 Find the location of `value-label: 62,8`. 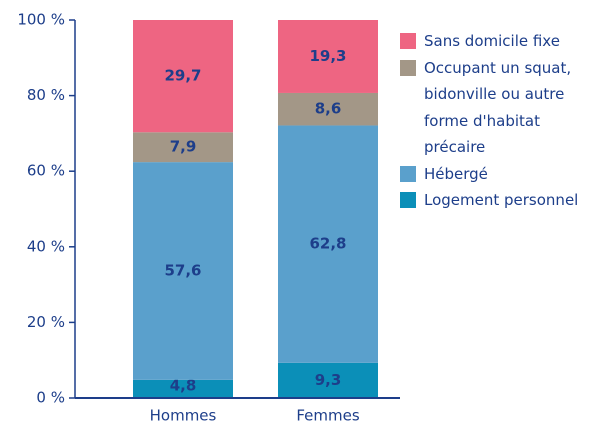

value-label: 62,8 is located at coordinates (327, 244).